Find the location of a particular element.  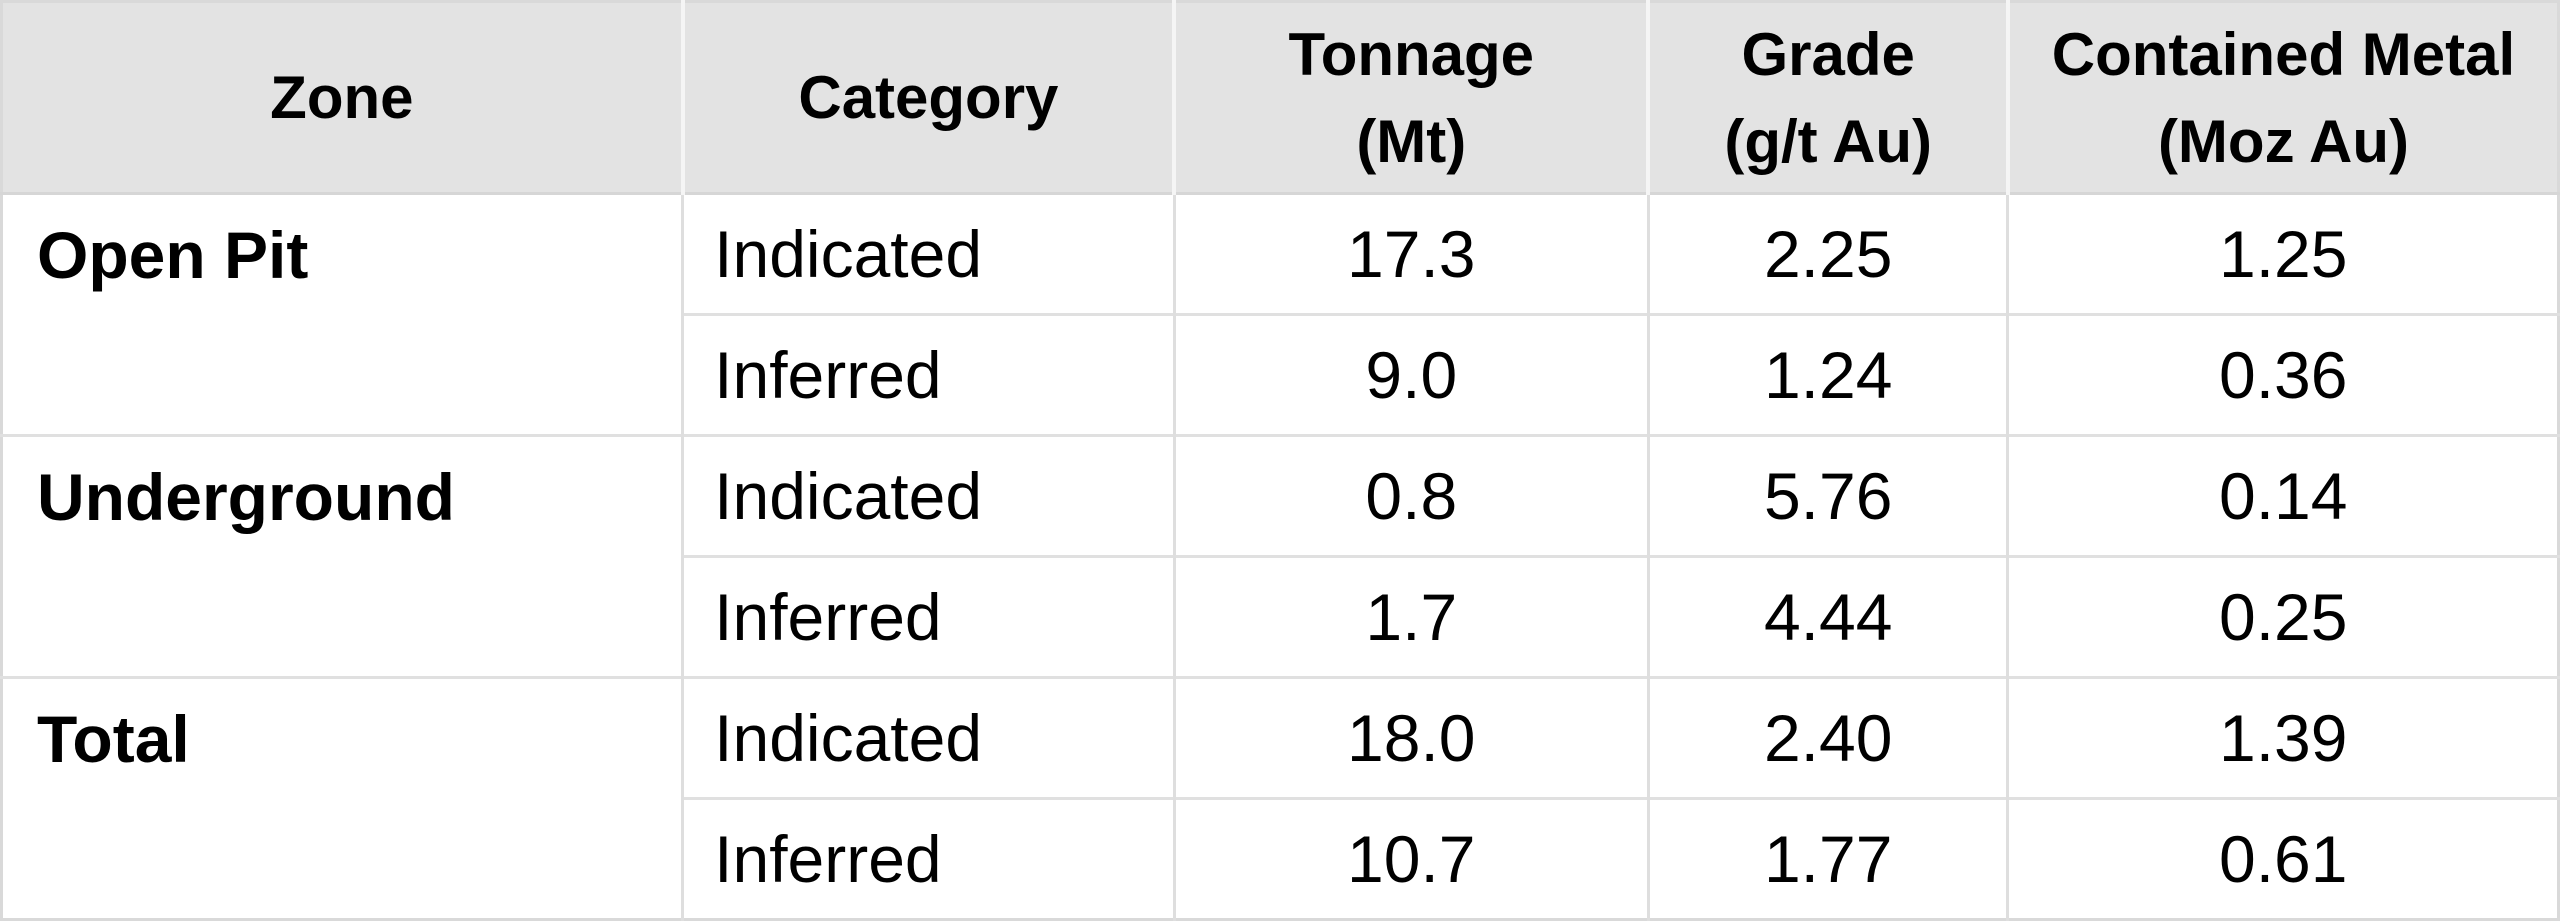

column-header-grade-line1: Grade is located at coordinates (1828, 54).